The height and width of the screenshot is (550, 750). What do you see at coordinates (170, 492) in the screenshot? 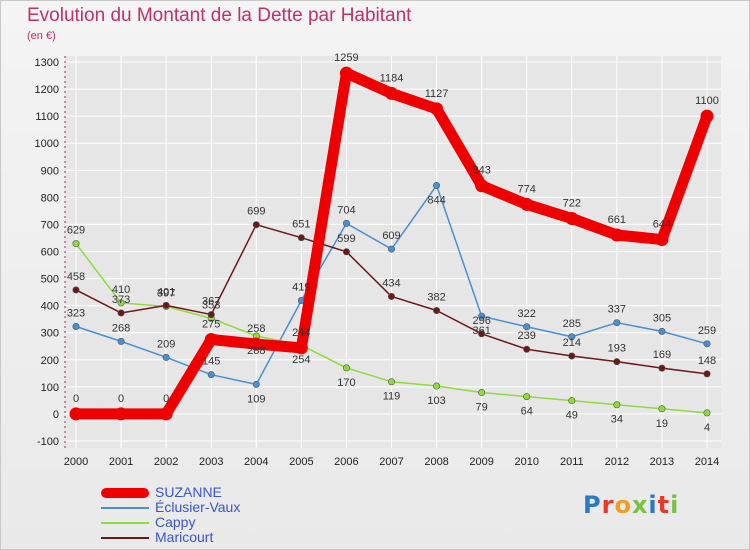
I see `legend-item: SUZANNE` at bounding box center [170, 492].